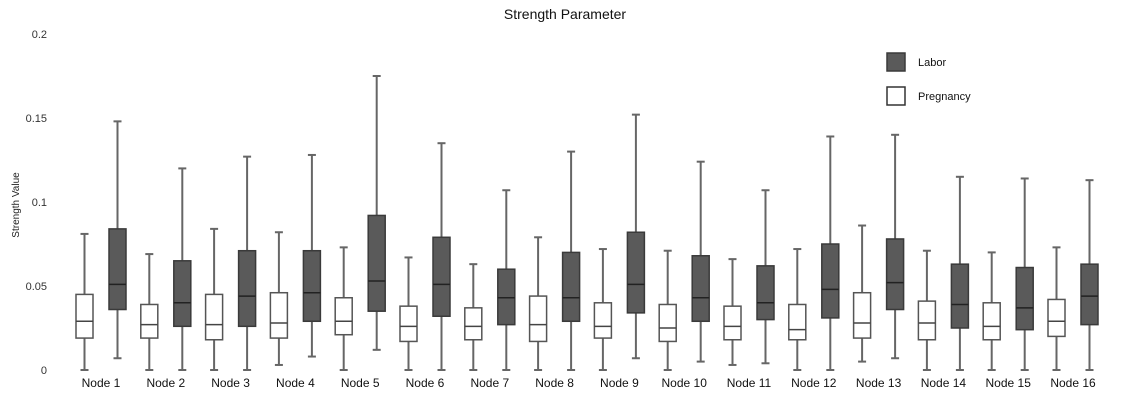  Describe the element at coordinates (619, 383) in the screenshot. I see `x-tick-label: Node 9` at that location.